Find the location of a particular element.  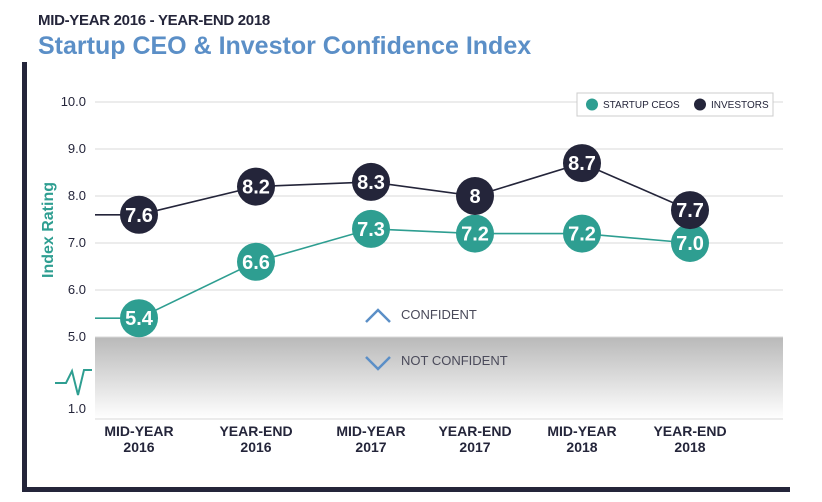

chevron-down-icon is located at coordinates (378, 363).